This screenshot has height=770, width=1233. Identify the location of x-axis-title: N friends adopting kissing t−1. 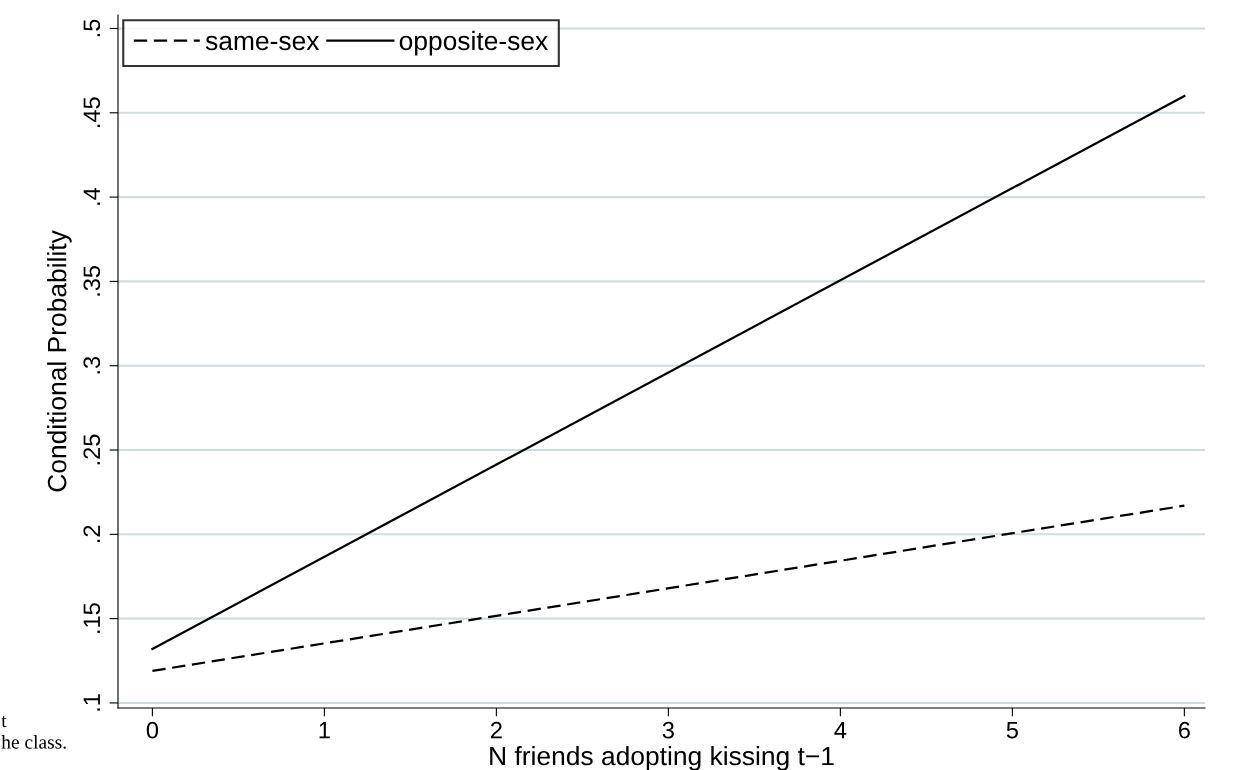
(662, 757).